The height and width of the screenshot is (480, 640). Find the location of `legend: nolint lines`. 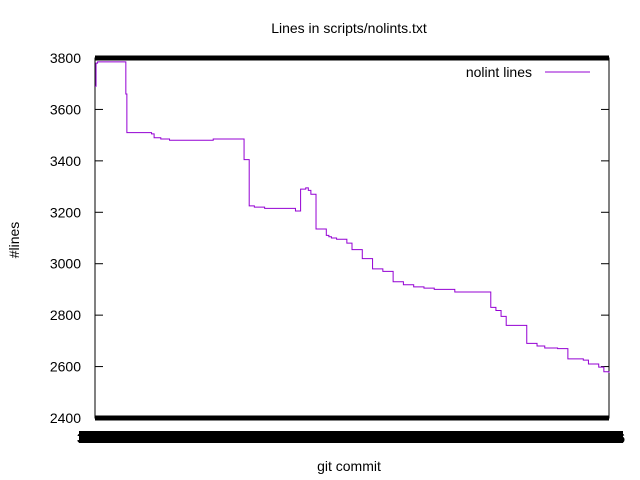

legend: nolint lines is located at coordinates (528, 72).